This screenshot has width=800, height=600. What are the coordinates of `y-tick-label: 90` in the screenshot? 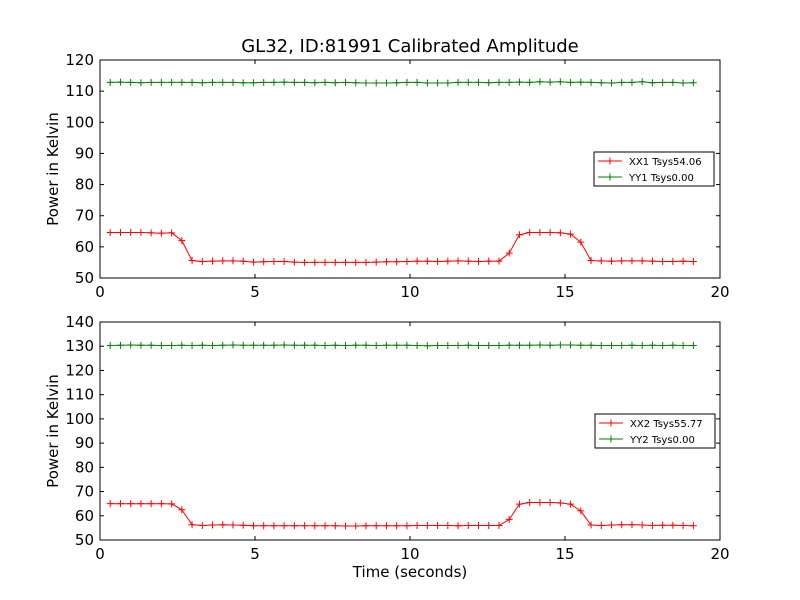 It's located at (84, 443).